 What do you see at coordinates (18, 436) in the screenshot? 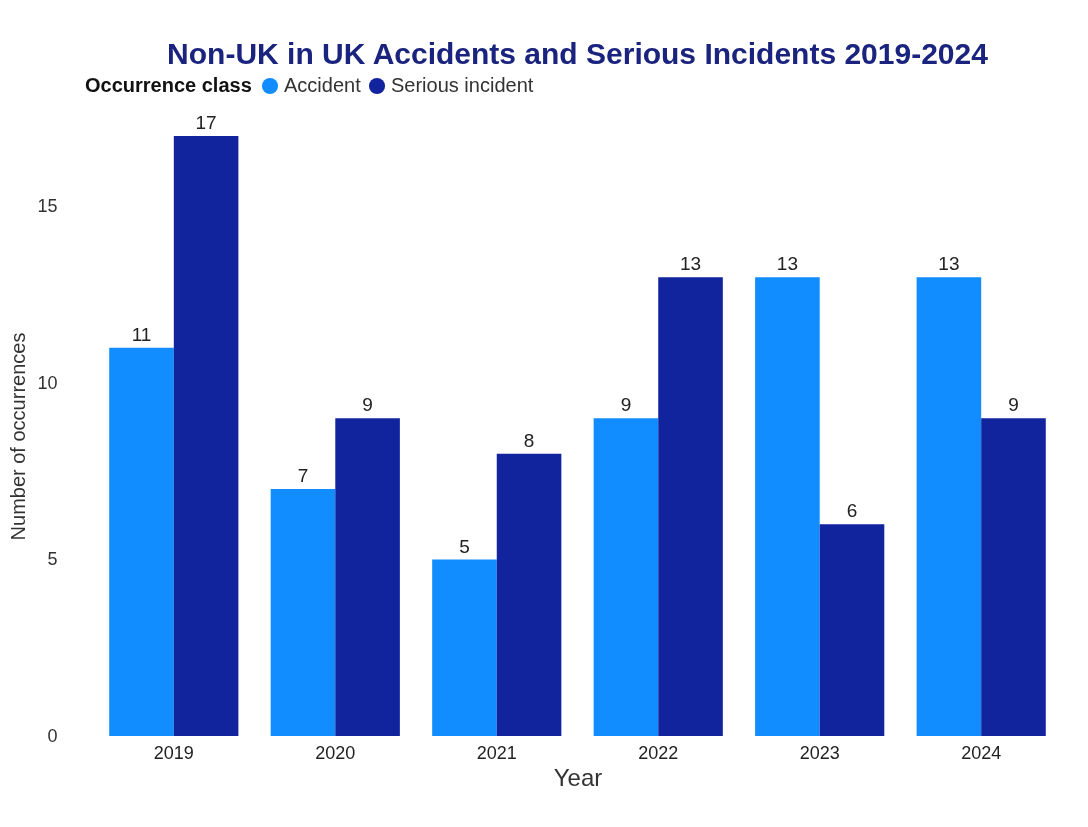
I see `y-axis-title: Number of occurrences` at bounding box center [18, 436].